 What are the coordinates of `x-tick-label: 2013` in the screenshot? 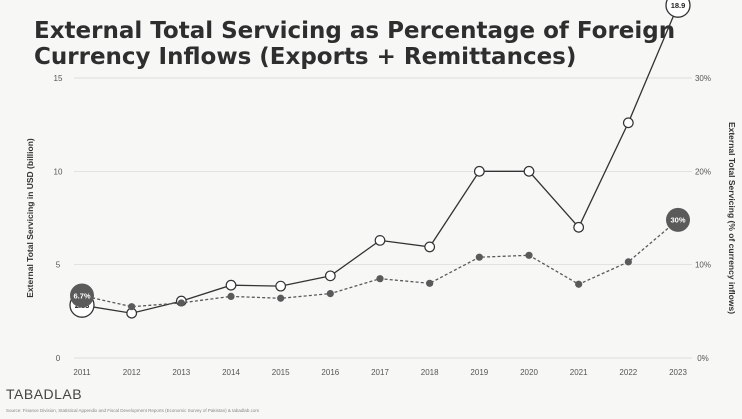 It's located at (181, 372).